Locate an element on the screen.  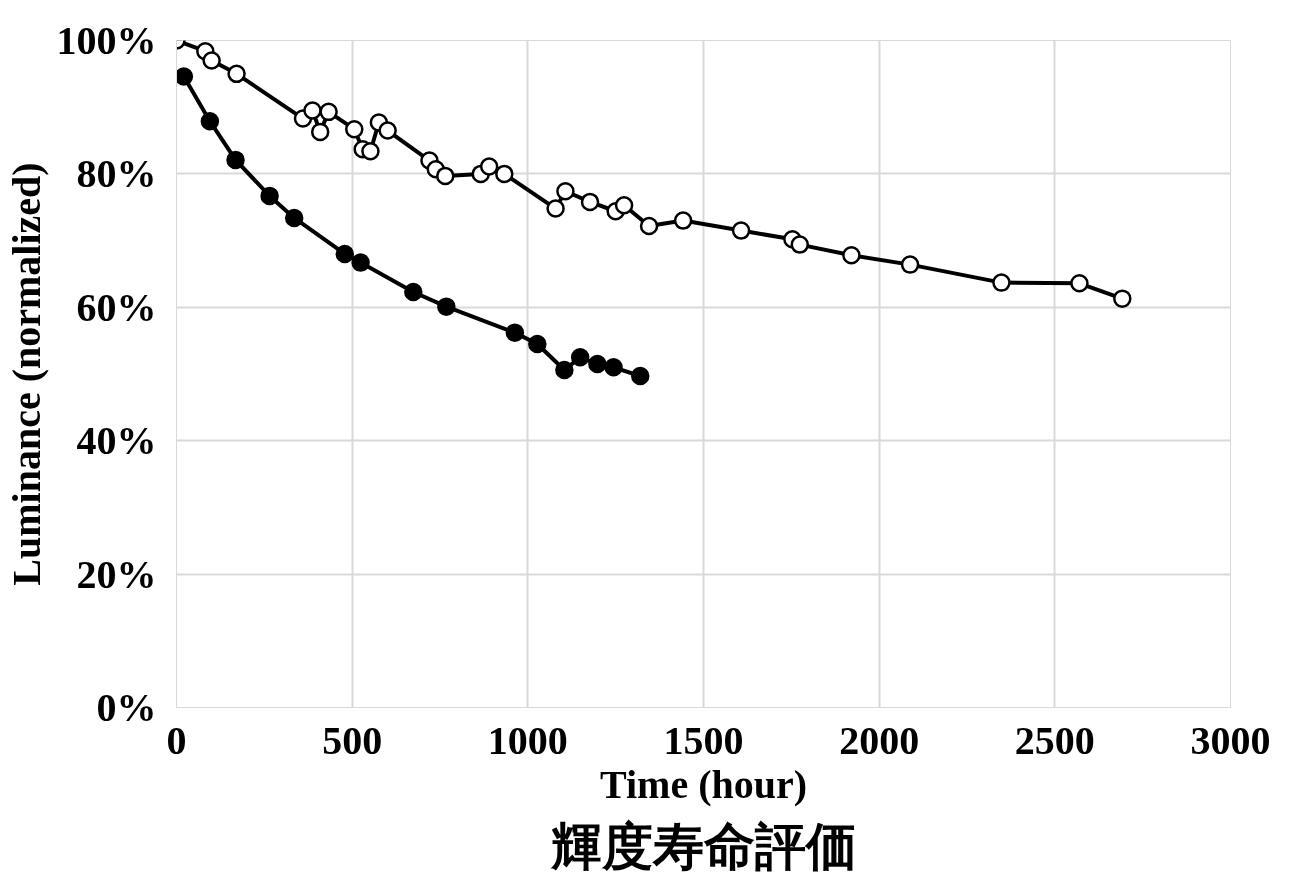
y-tick-label: 100% is located at coordinates (106, 40).